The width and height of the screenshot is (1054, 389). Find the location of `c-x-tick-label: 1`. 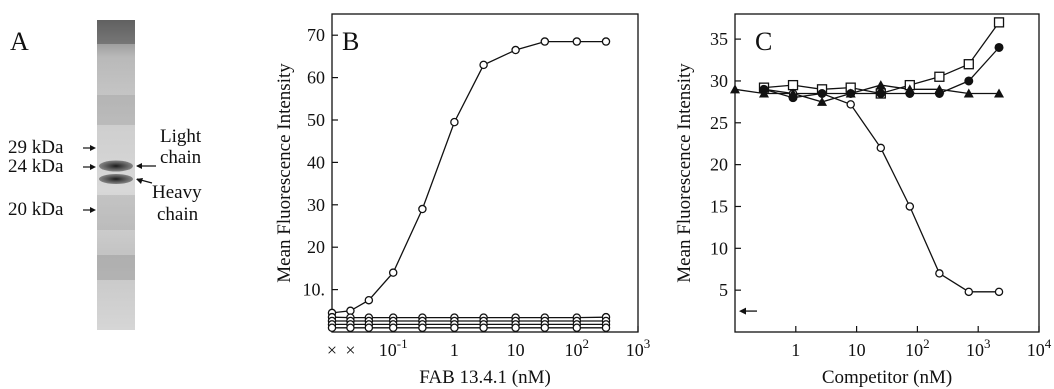

c-x-tick-label: 1 is located at coordinates (795, 350).